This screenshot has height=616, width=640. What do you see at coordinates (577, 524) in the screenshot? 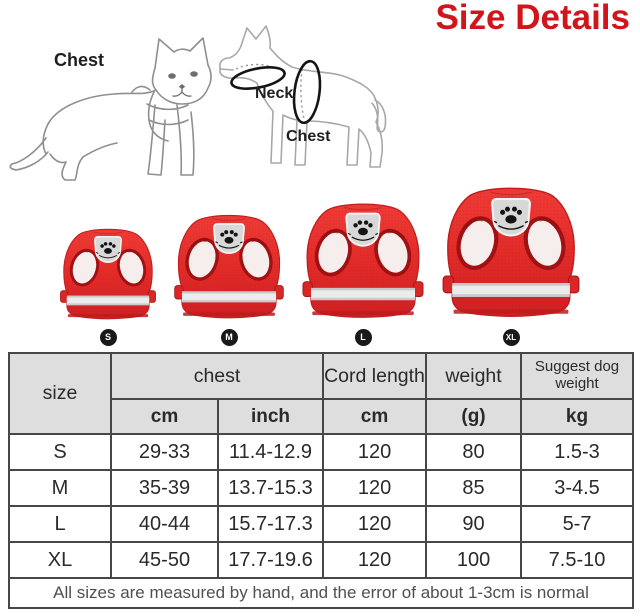
I see `table-cell: 5-7` at bounding box center [577, 524].